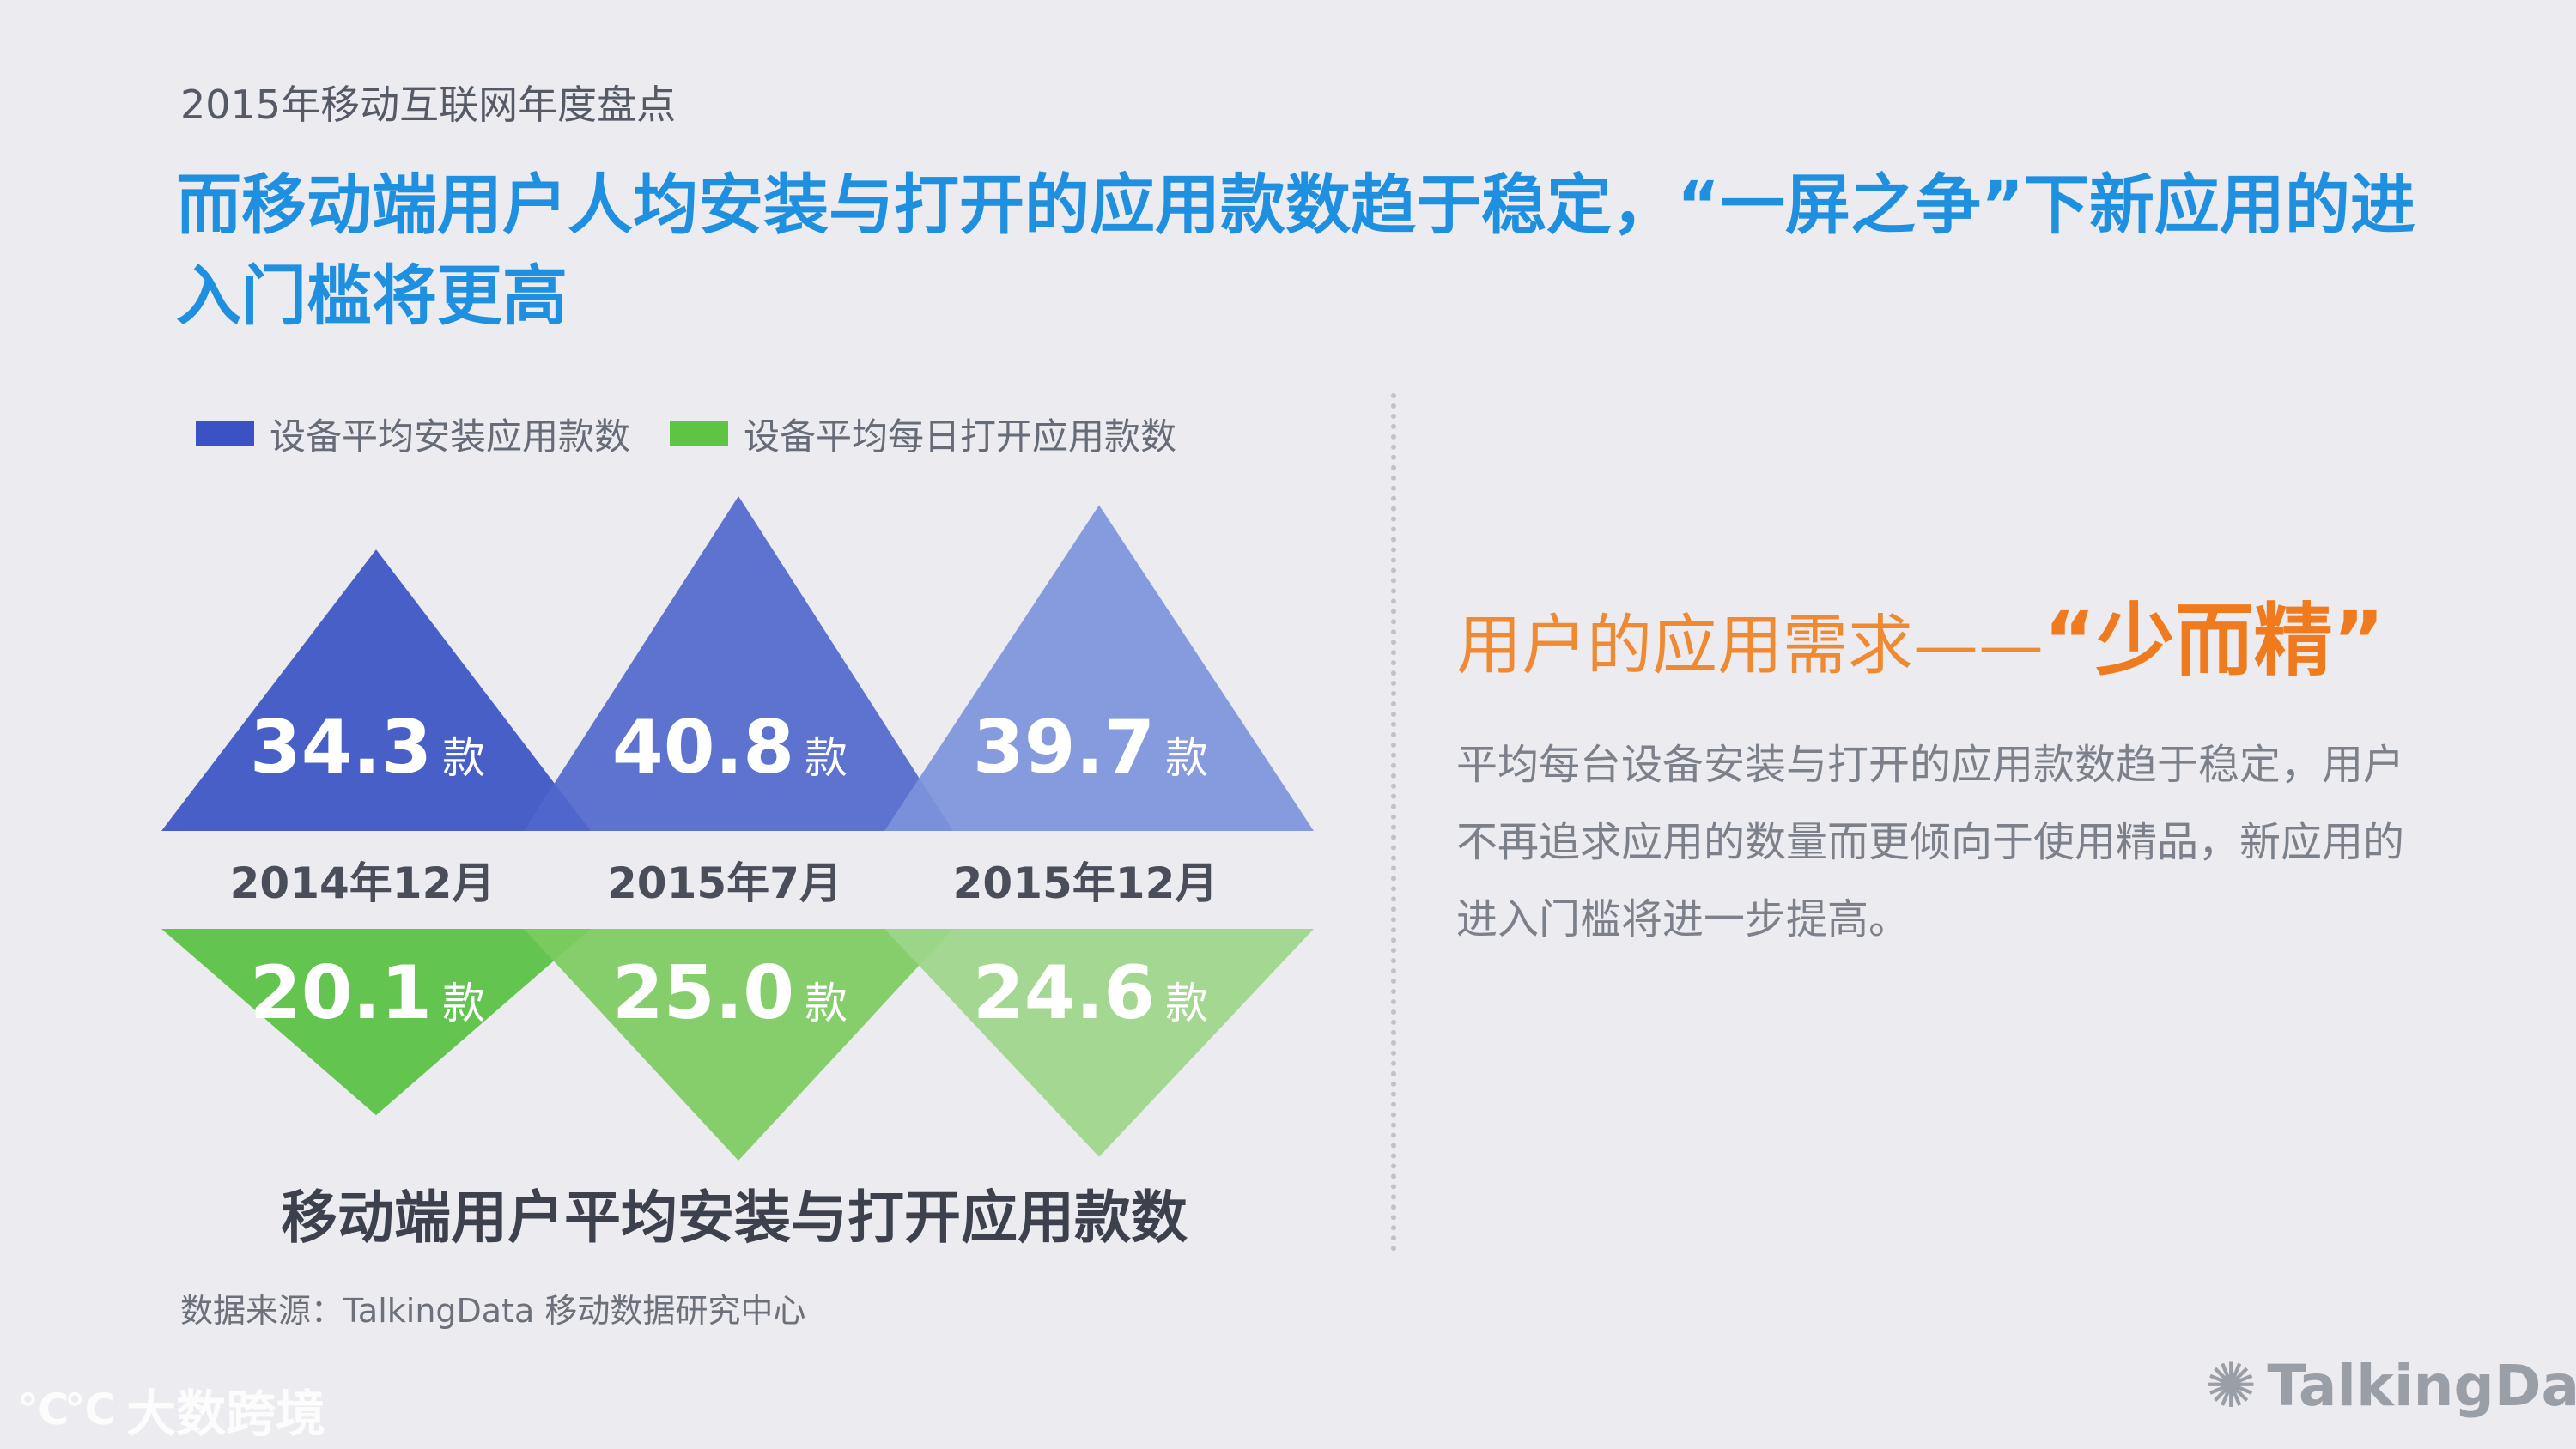 This screenshot has width=2576, height=1449. I want to click on legend-swatch-open, so click(699, 433).